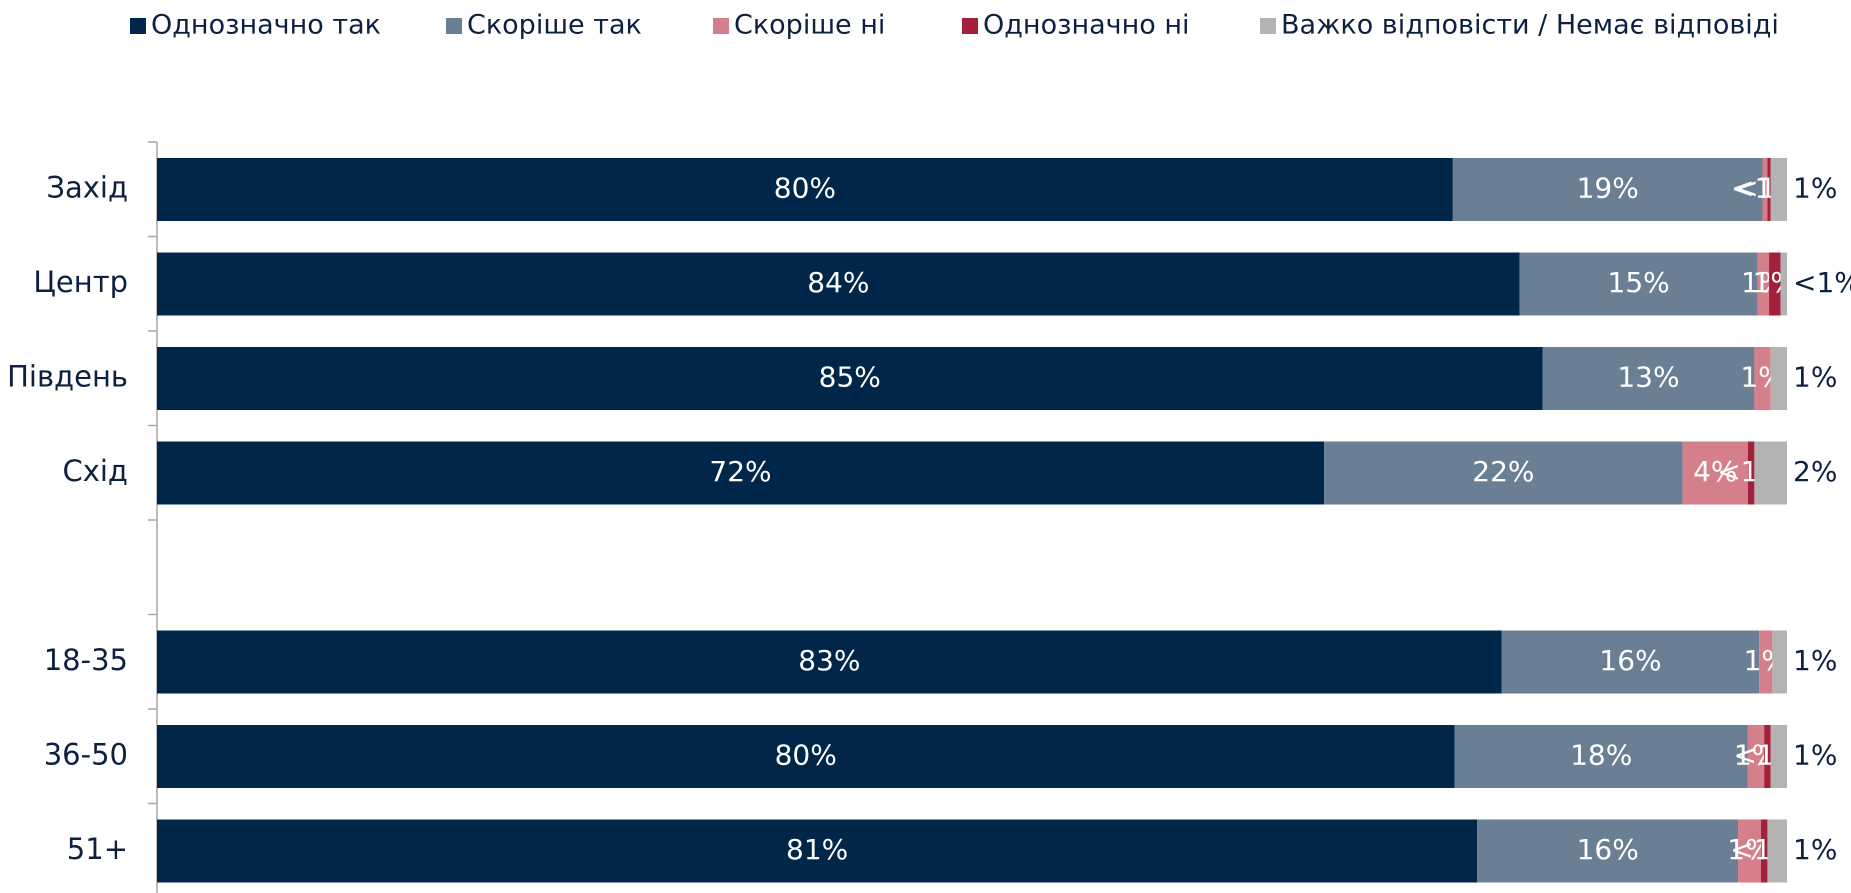  Describe the element at coordinates (97, 849) in the screenshot. I see `category-label: 51+` at that location.